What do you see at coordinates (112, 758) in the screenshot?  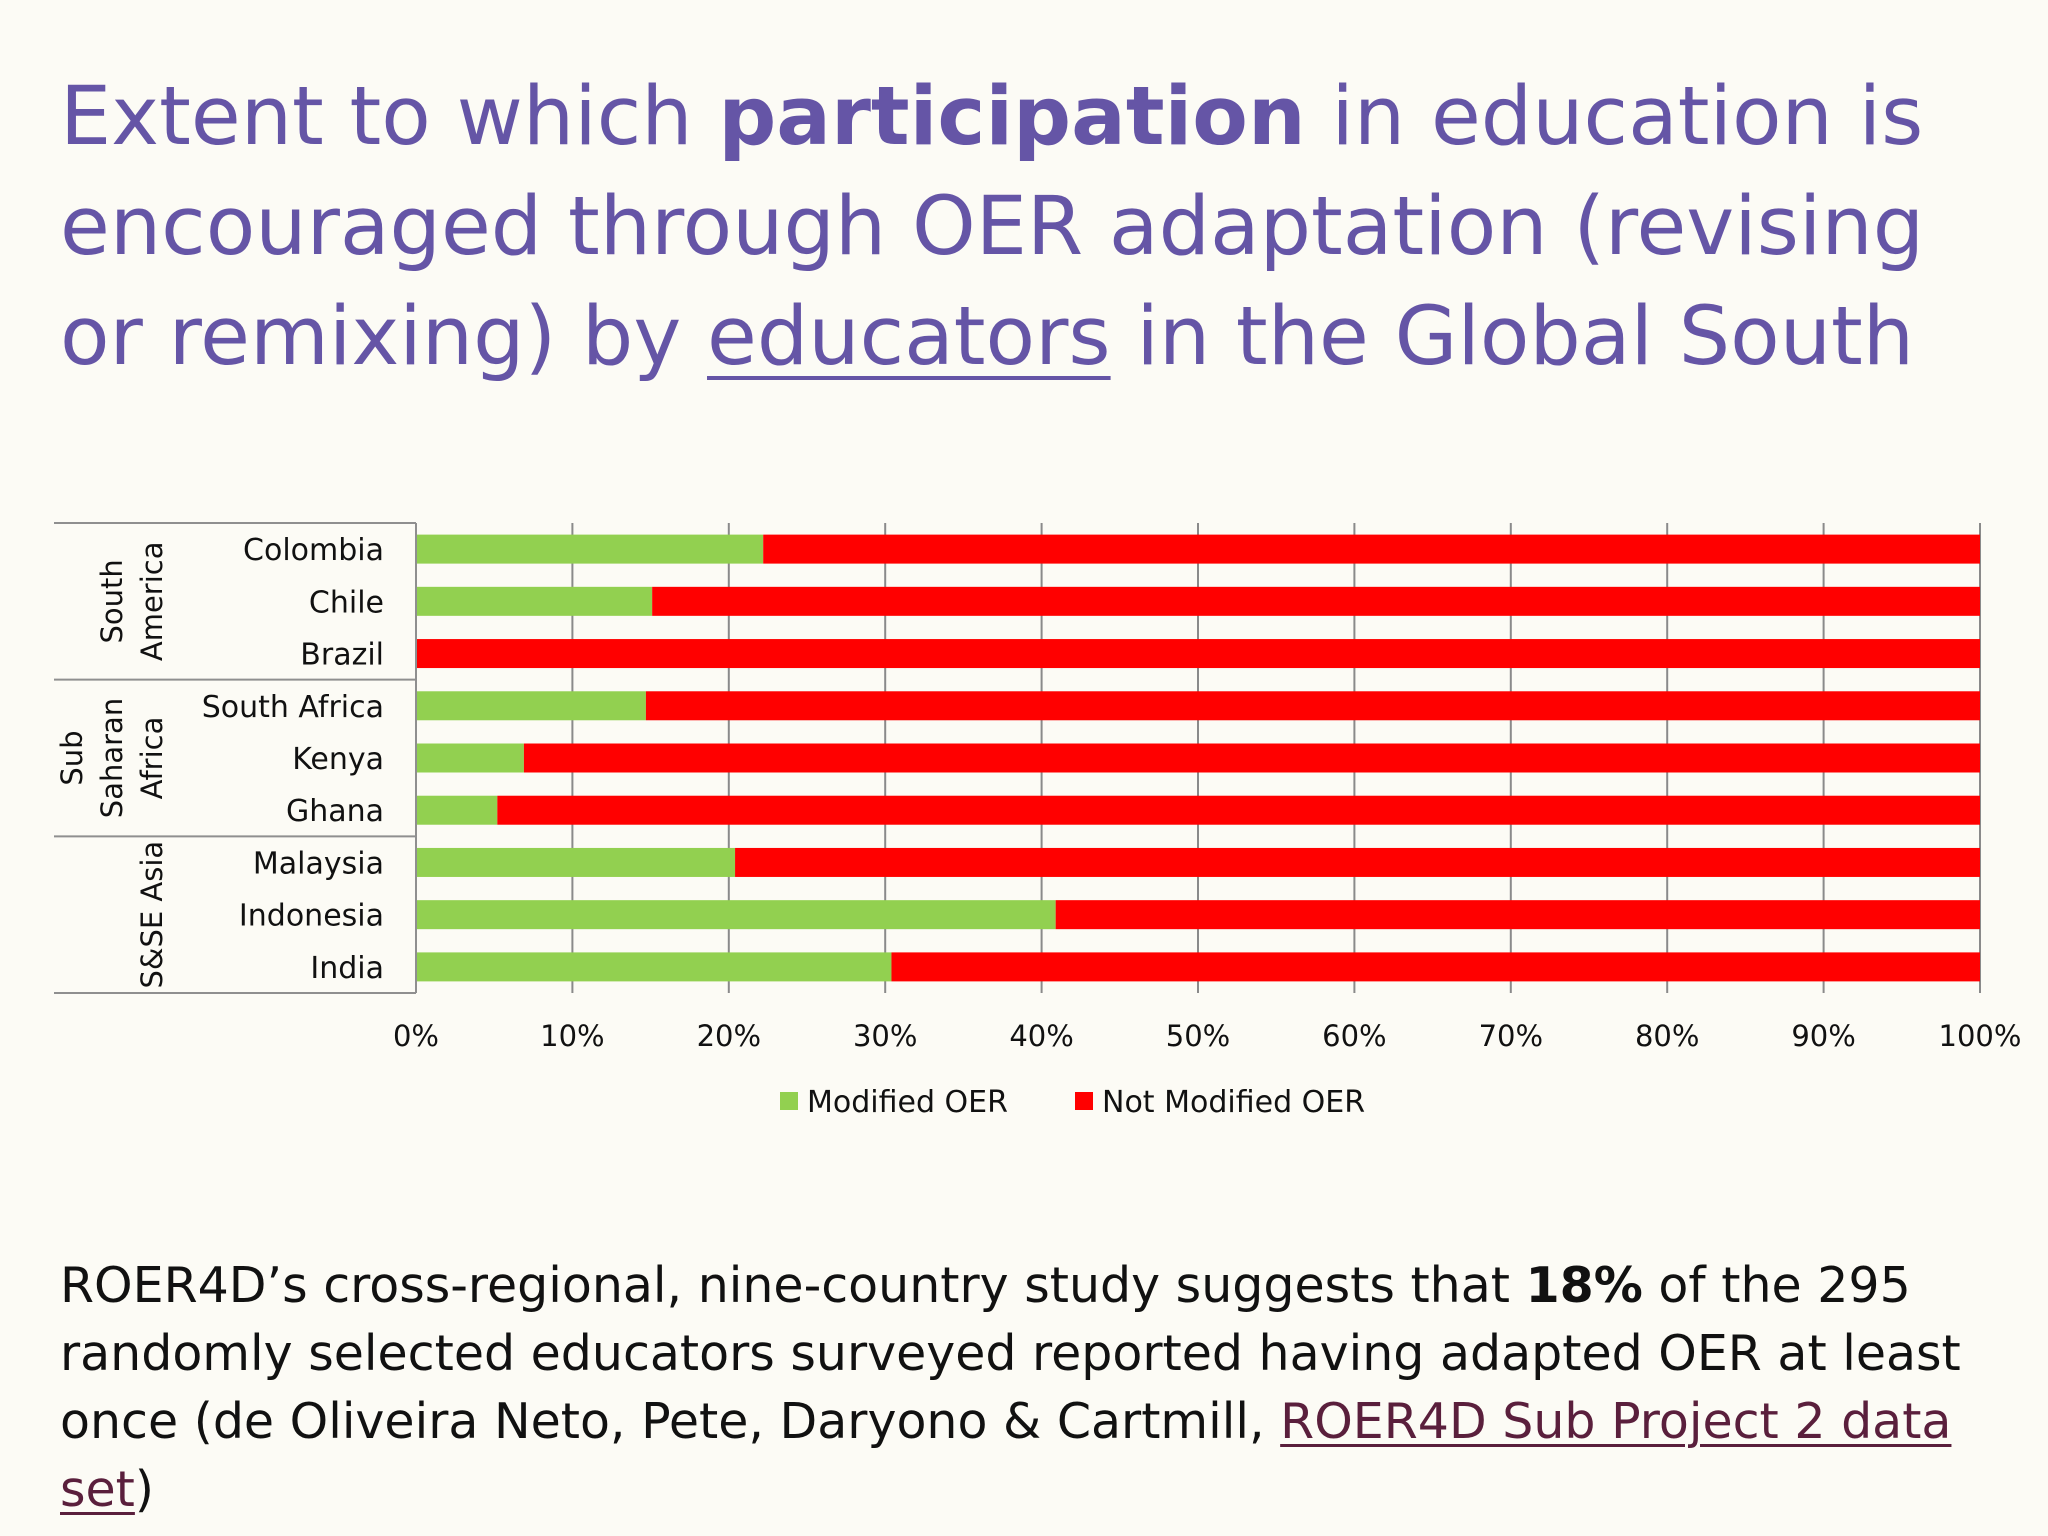 I see `group-label: Saharan` at bounding box center [112, 758].